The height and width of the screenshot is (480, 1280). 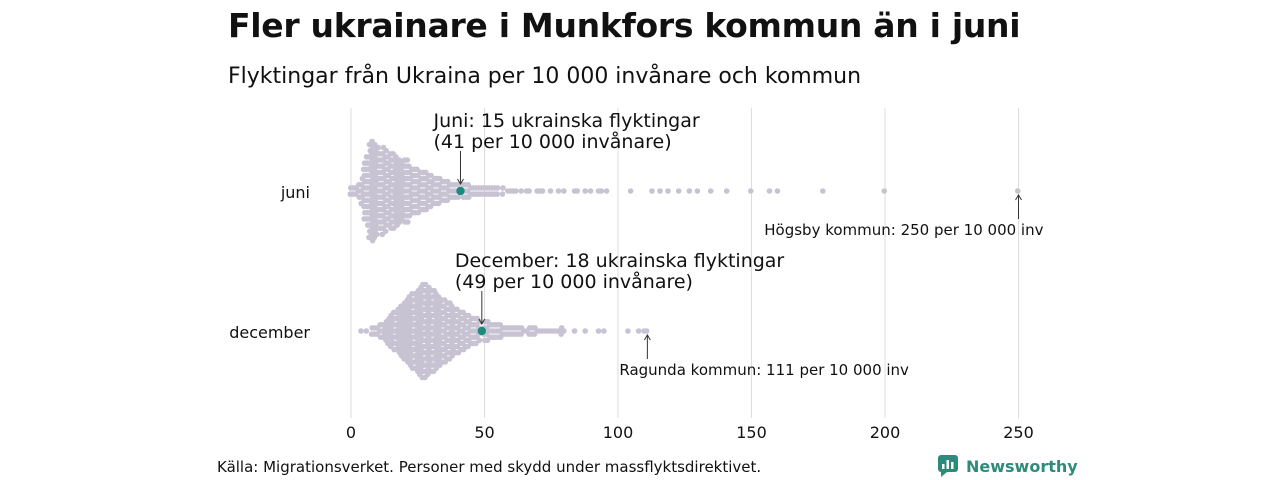 What do you see at coordinates (351, 432) in the screenshot?
I see `x-tick-label: 0` at bounding box center [351, 432].